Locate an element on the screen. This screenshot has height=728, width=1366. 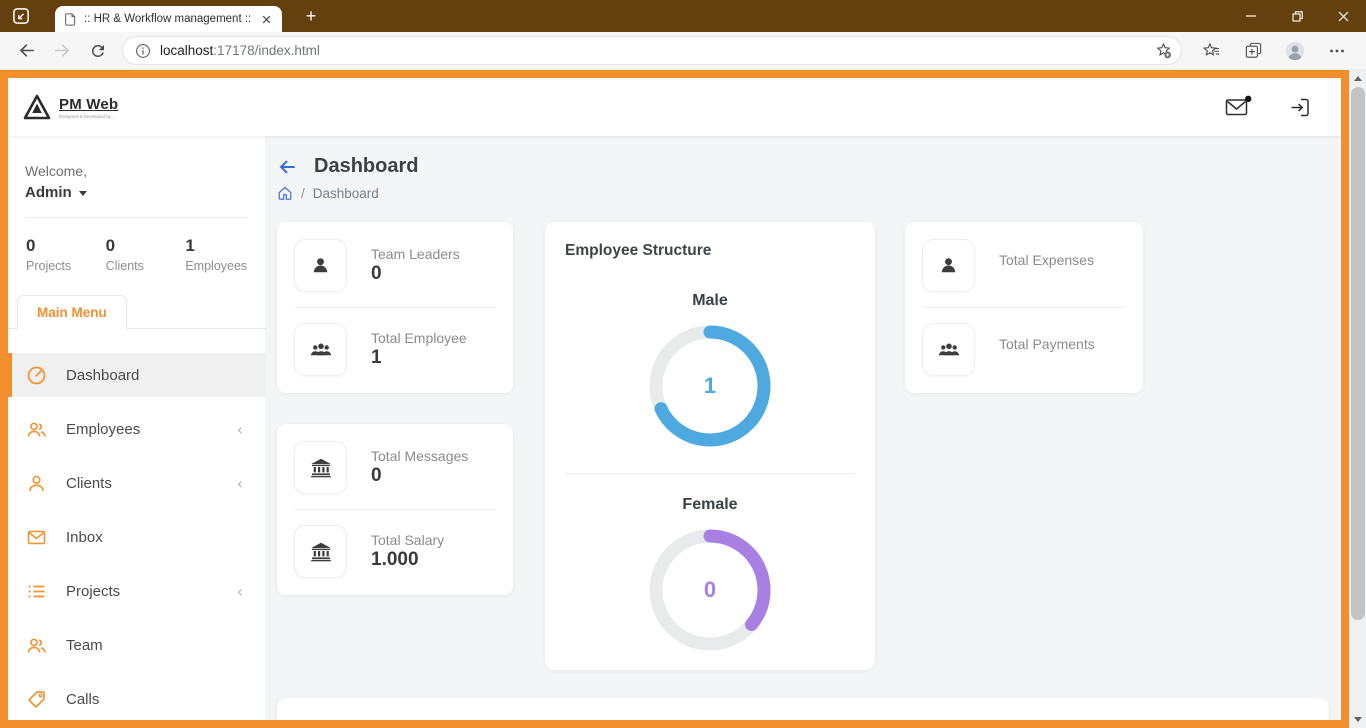
stat-row-total-payments: Total Payments is located at coordinates (1024, 349).